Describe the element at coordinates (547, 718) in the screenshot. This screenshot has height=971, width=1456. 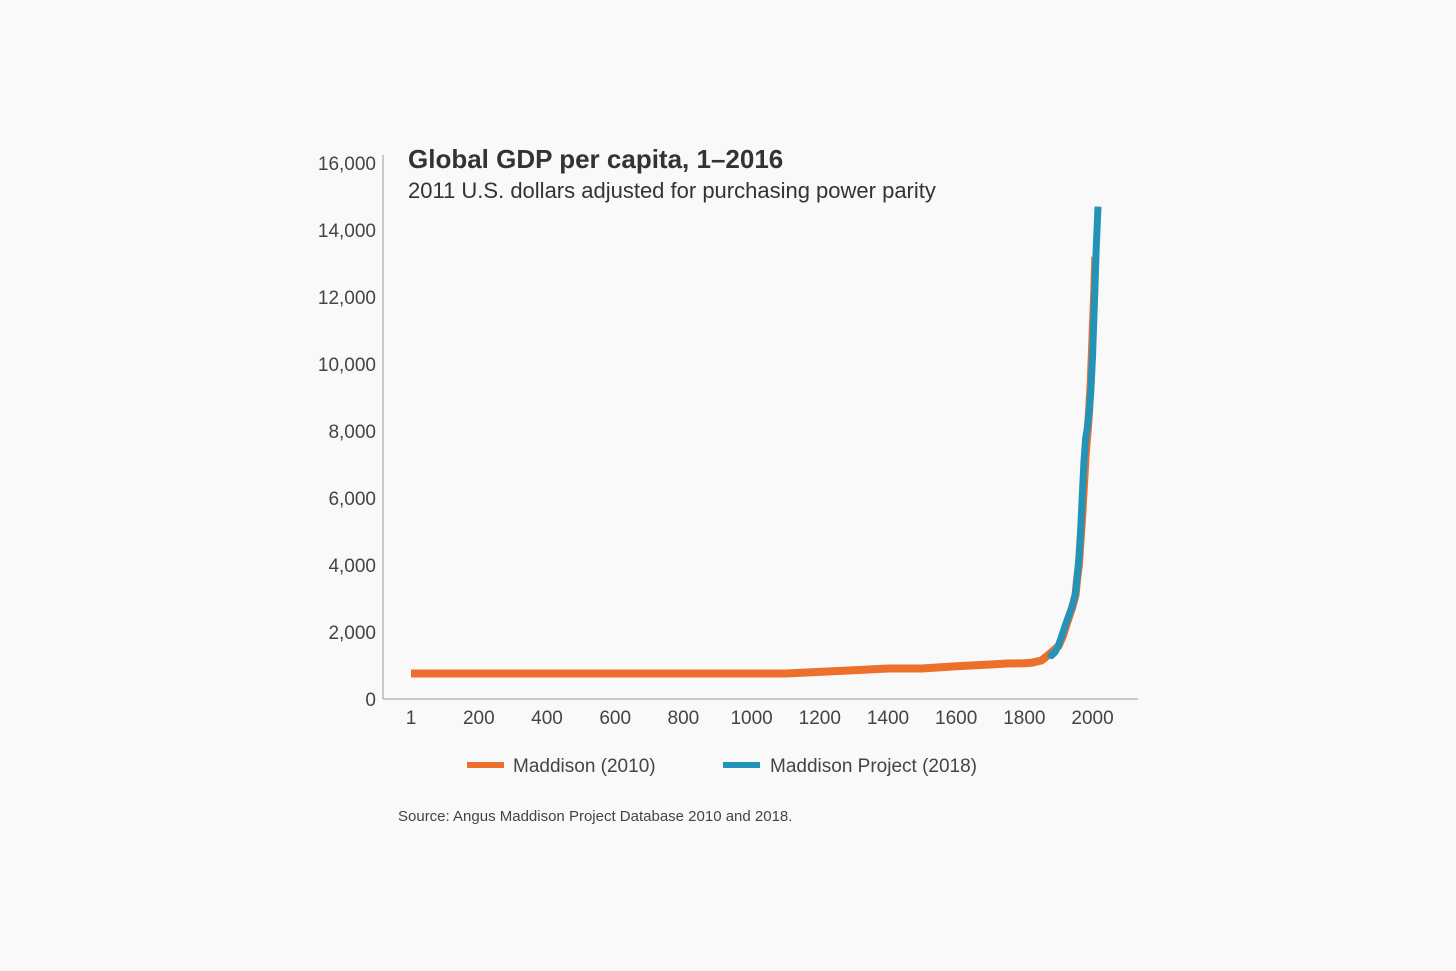
I see `x-tick-label: 400` at that location.